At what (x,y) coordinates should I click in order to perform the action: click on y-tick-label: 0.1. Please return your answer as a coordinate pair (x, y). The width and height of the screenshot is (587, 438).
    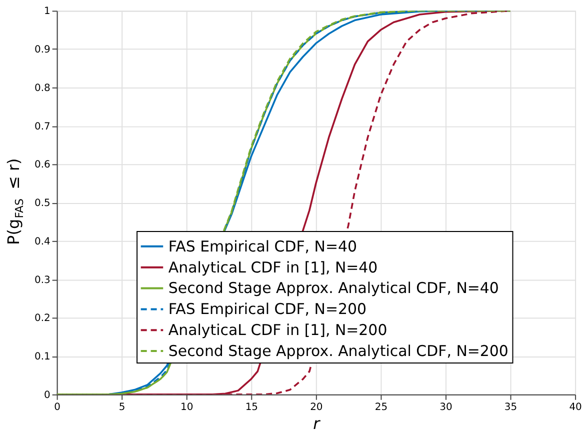
    Looking at the image, I should click on (42, 357).